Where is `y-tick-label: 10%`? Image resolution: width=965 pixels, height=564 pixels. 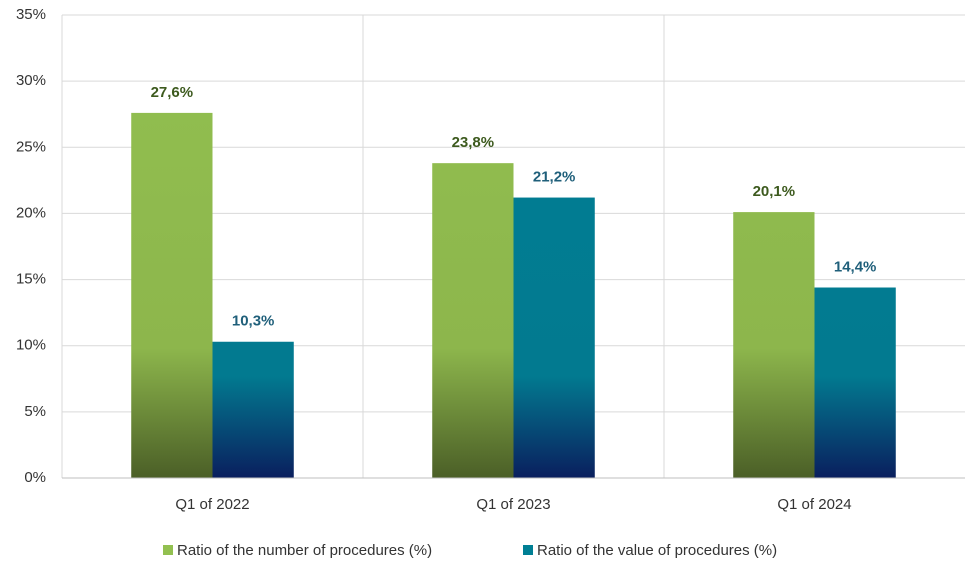
y-tick-label: 10% is located at coordinates (31, 345).